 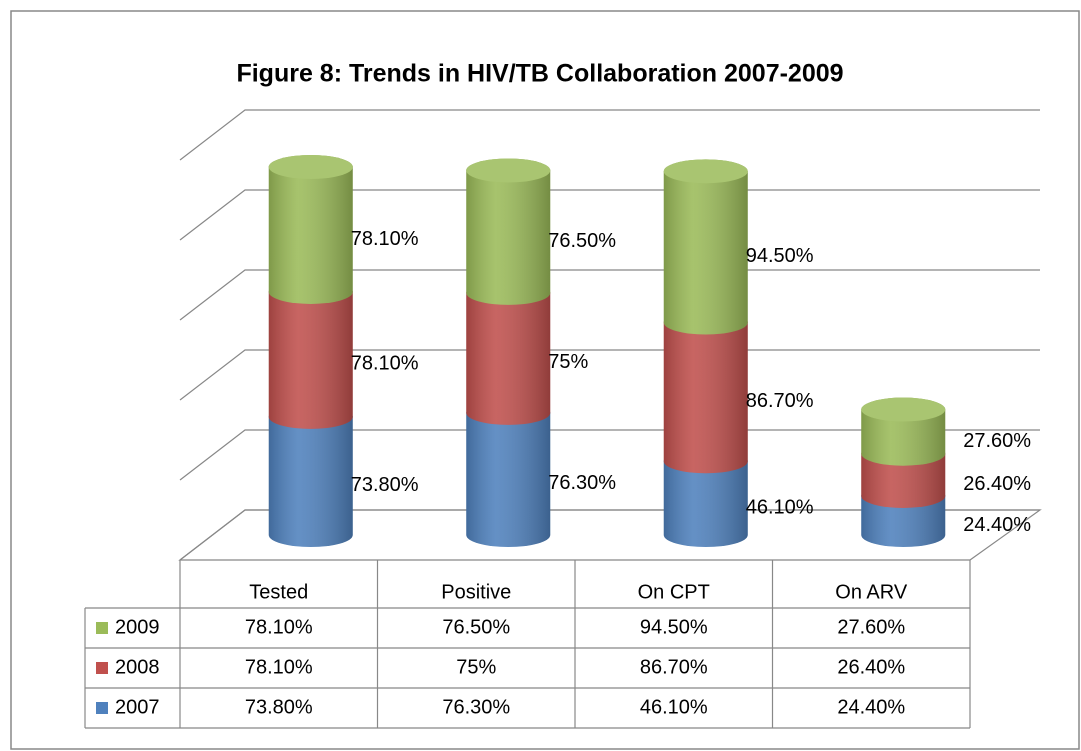 What do you see at coordinates (279, 707) in the screenshot?
I see `table-cell: 73.80%` at bounding box center [279, 707].